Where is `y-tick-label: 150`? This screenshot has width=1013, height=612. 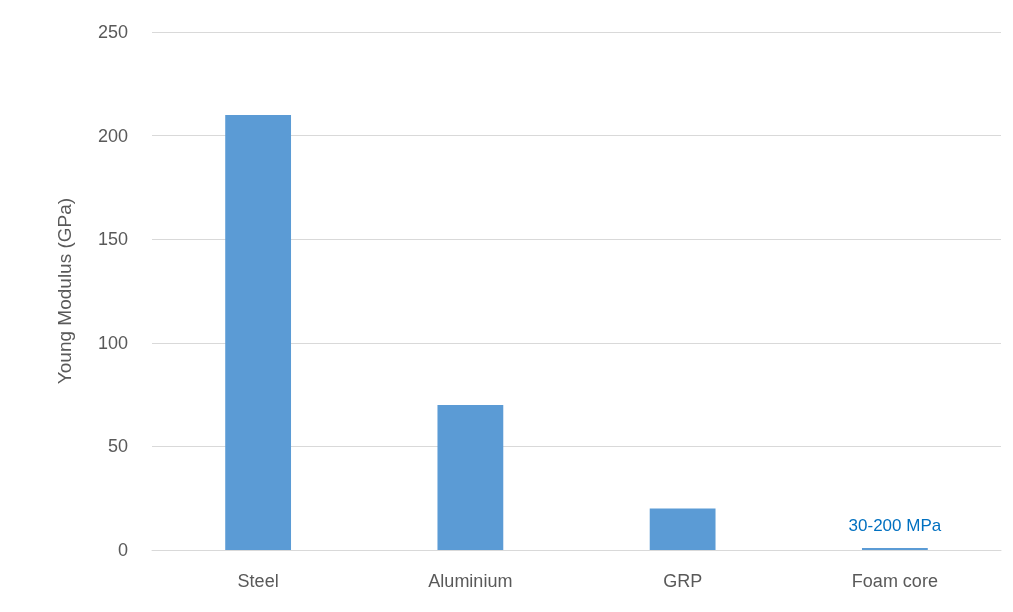
y-tick-label: 150 is located at coordinates (112, 239).